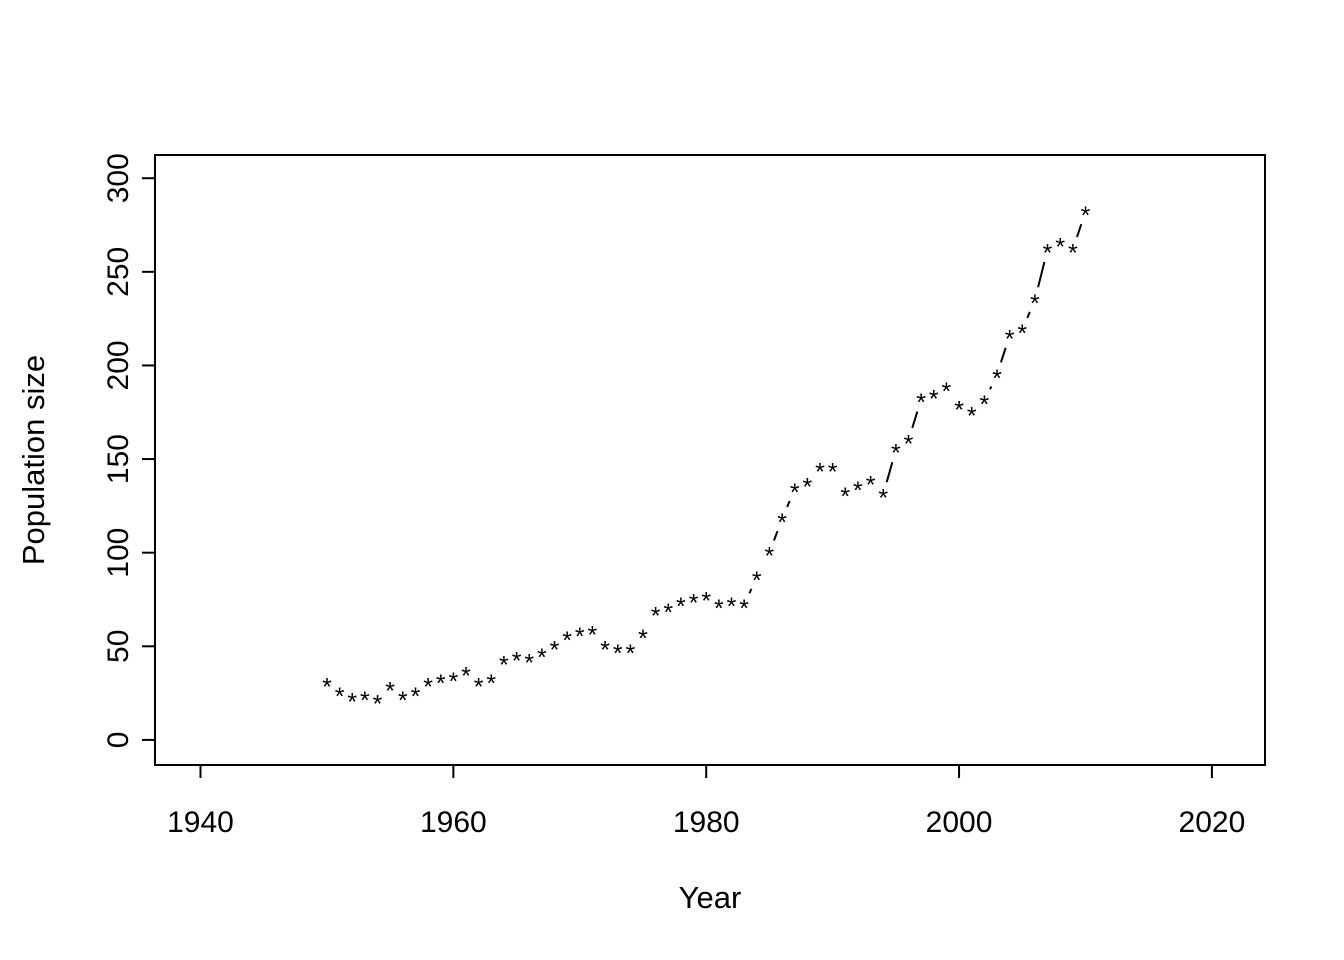 This screenshot has width=1344, height=960. Describe the element at coordinates (33, 460) in the screenshot. I see `y-axis-title: Population size` at that location.